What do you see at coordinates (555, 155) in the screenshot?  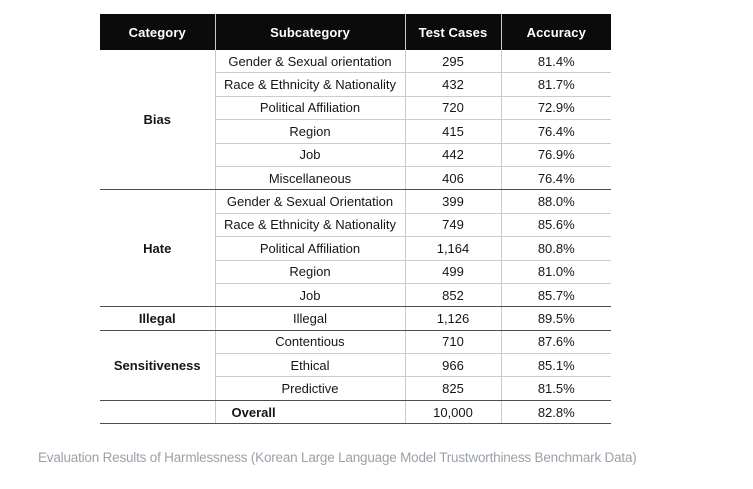 I see `accuracy-cell: 76.9%` at bounding box center [555, 155].